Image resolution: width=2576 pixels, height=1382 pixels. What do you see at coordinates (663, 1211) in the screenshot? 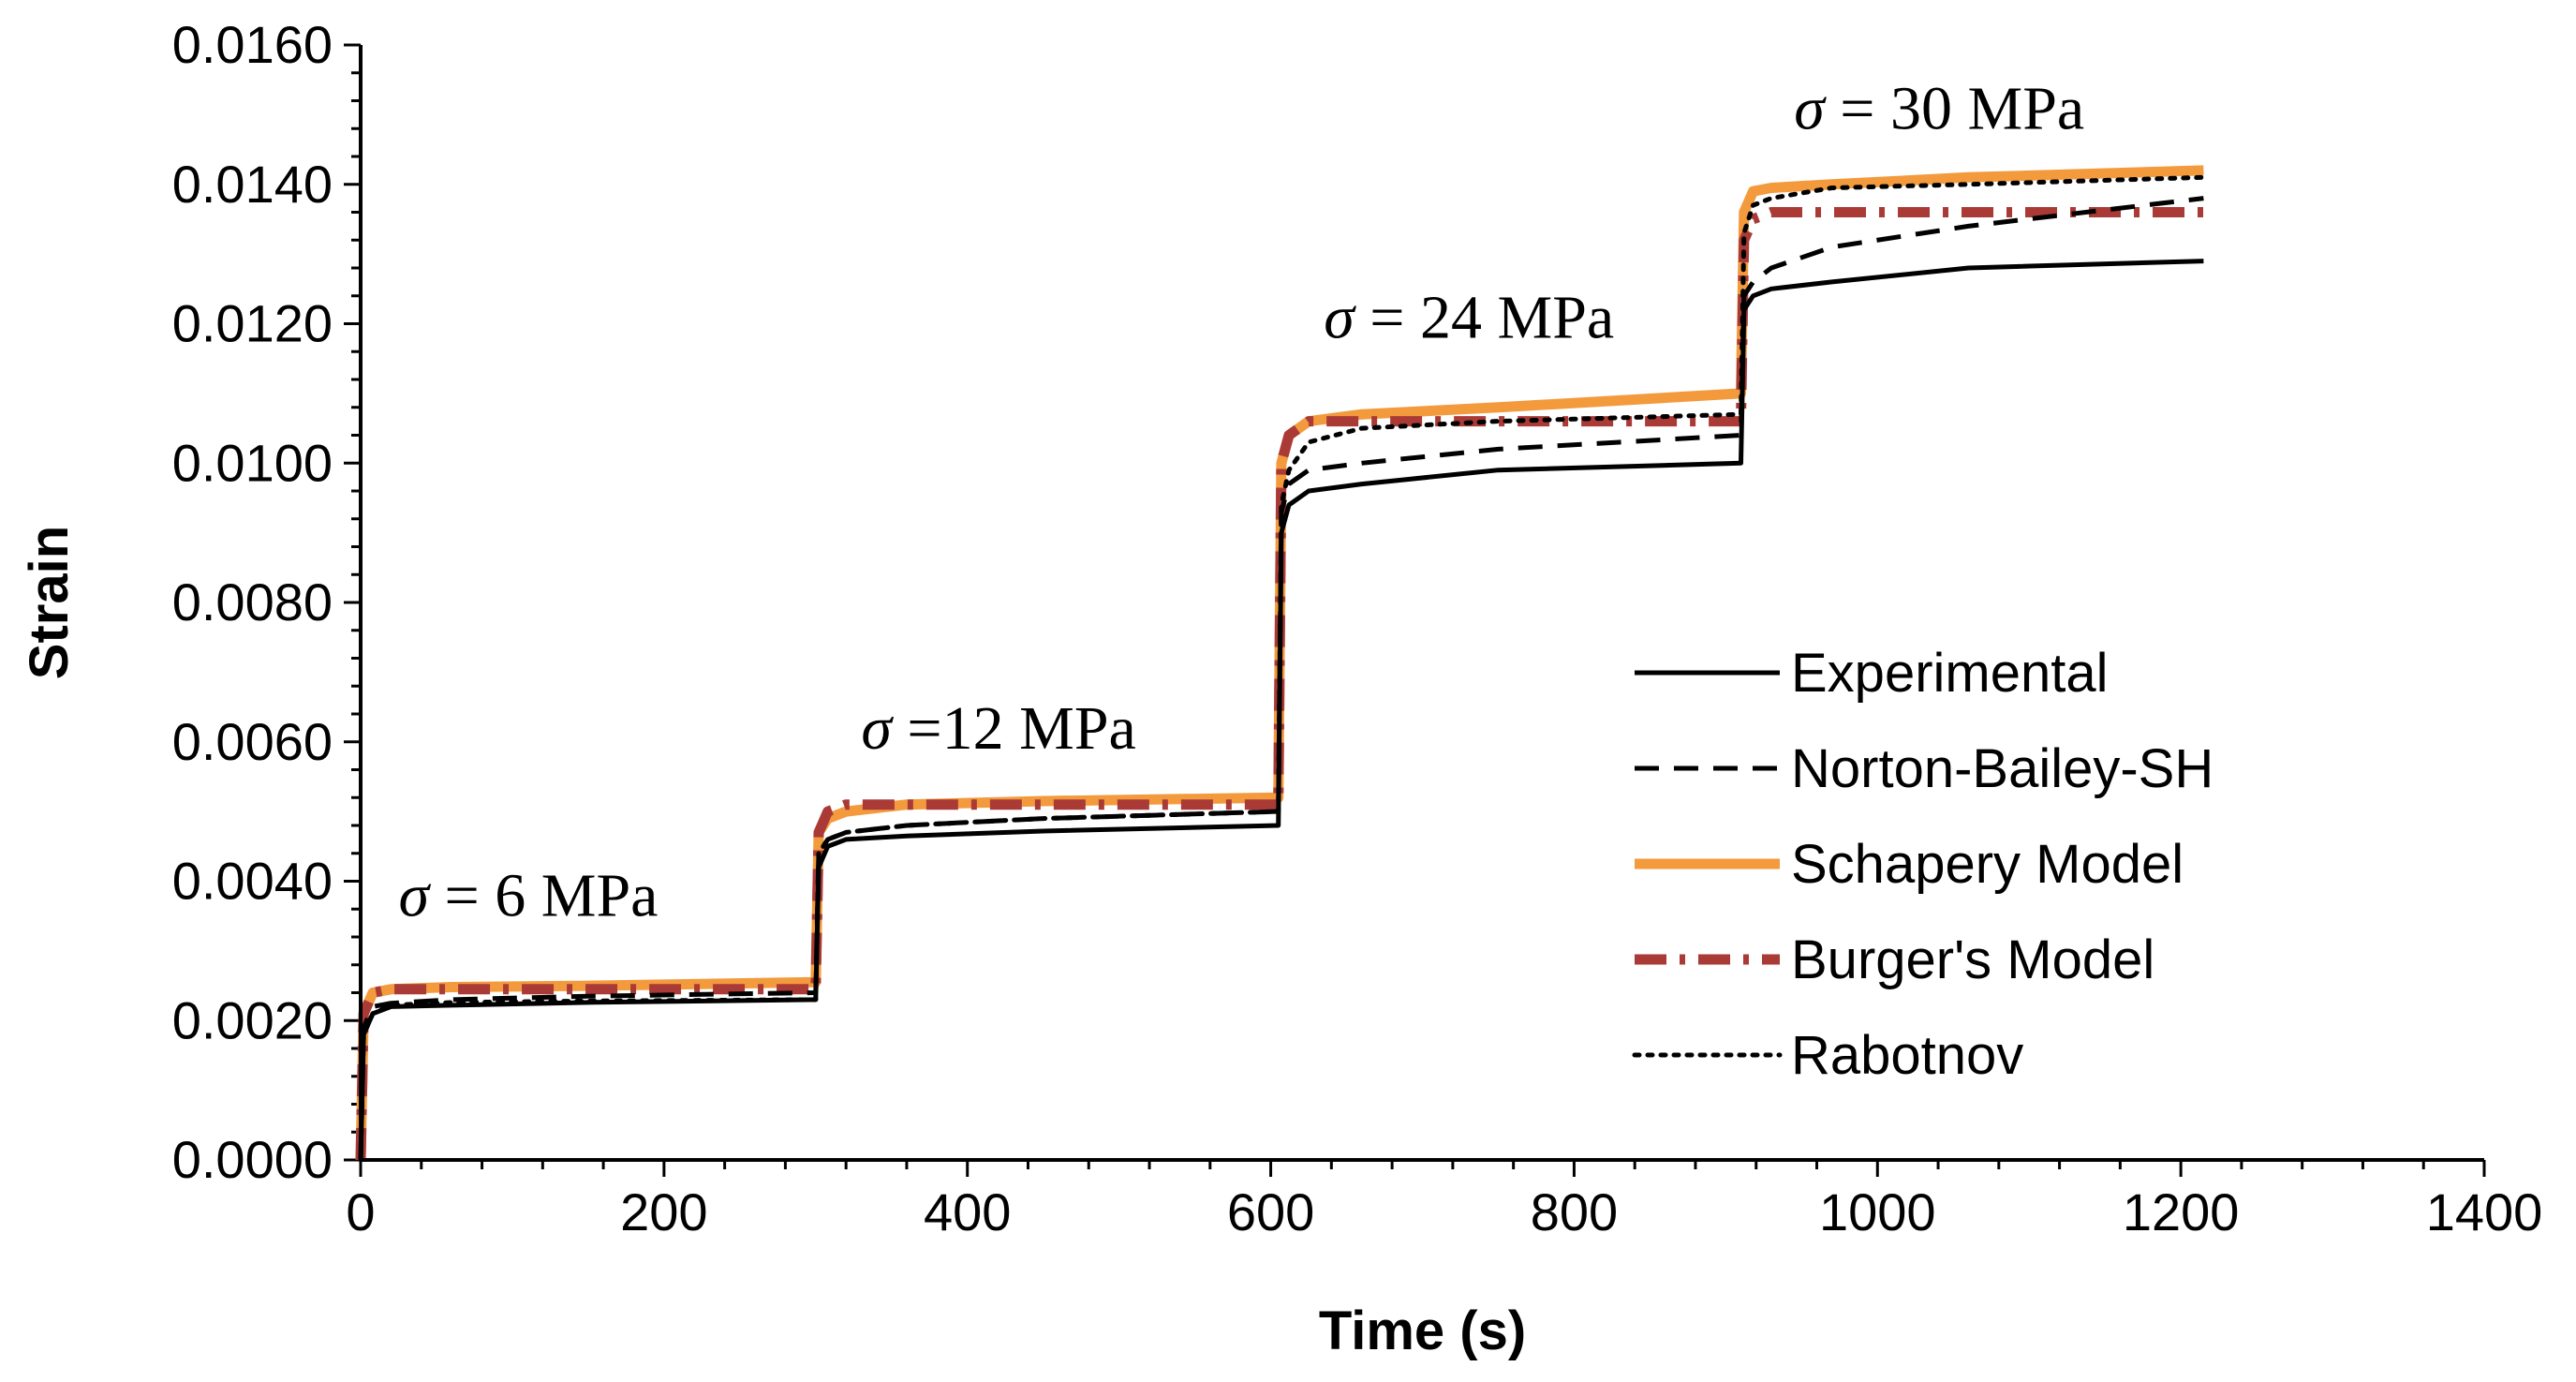
I see `x-tick-label: 200` at bounding box center [663, 1211].